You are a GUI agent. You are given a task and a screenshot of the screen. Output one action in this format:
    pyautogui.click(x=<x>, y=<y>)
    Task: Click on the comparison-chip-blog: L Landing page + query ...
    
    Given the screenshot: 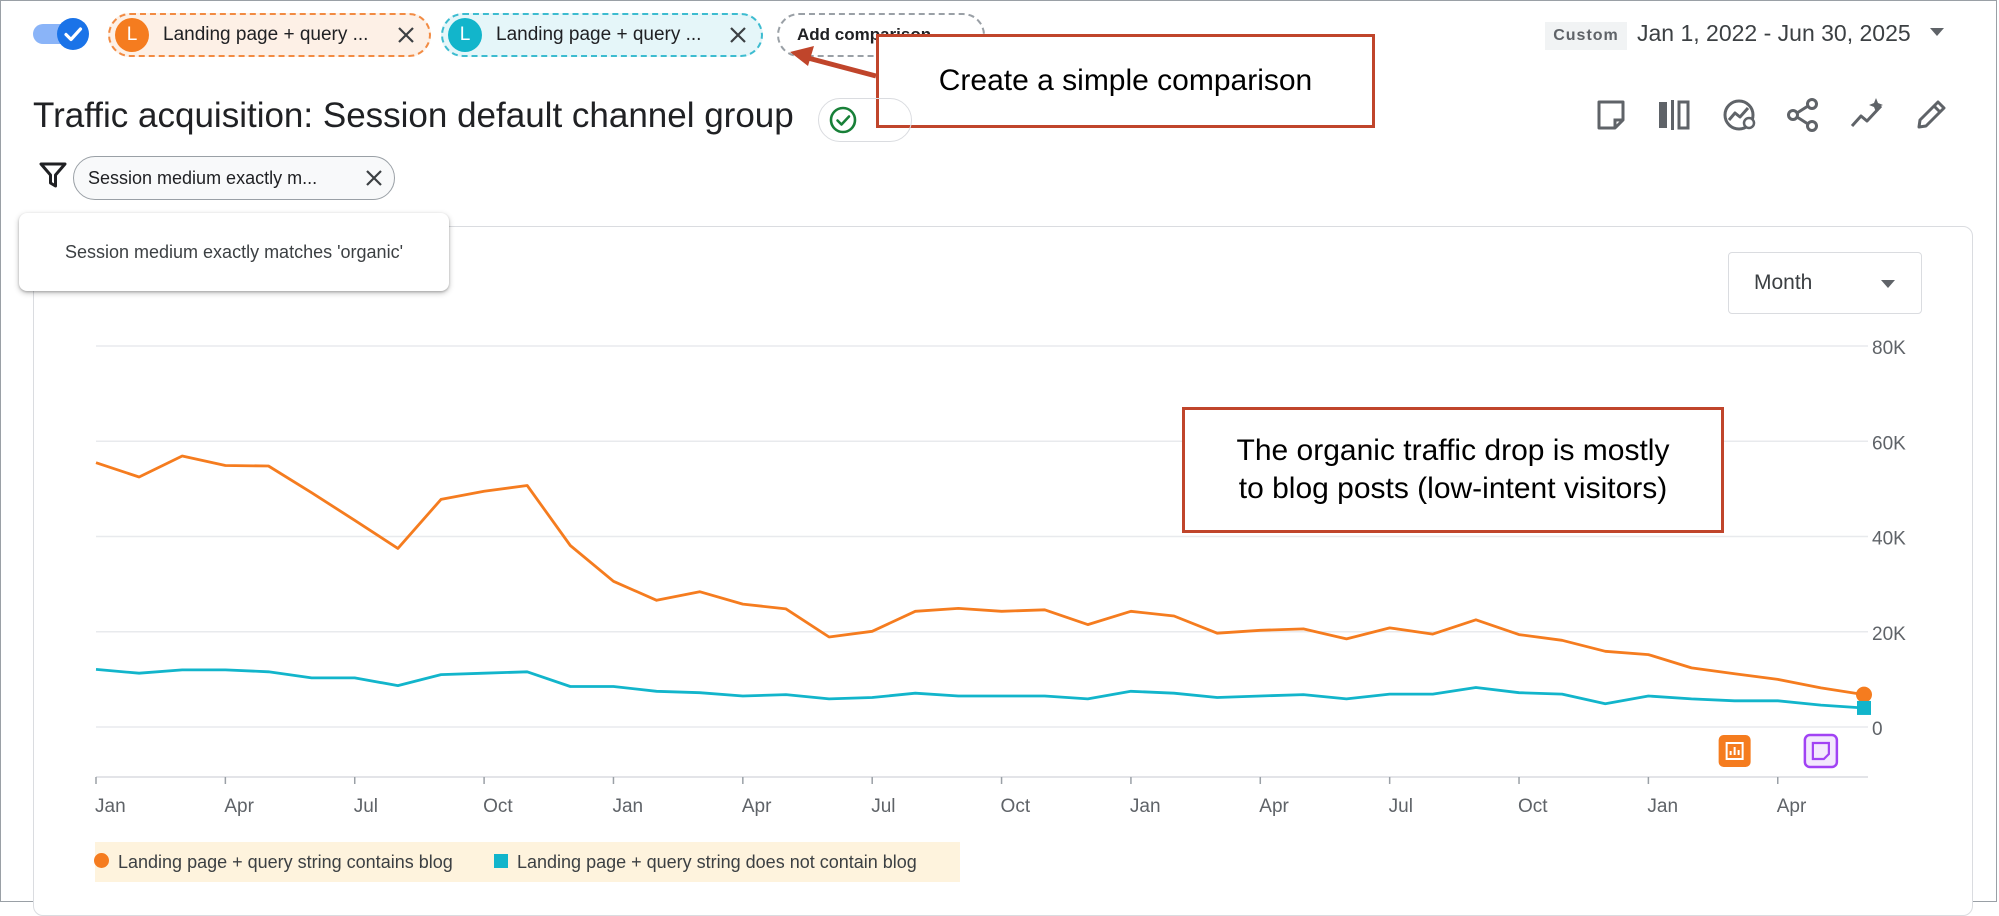 What is the action you would take?
    pyautogui.click(x=269, y=35)
    